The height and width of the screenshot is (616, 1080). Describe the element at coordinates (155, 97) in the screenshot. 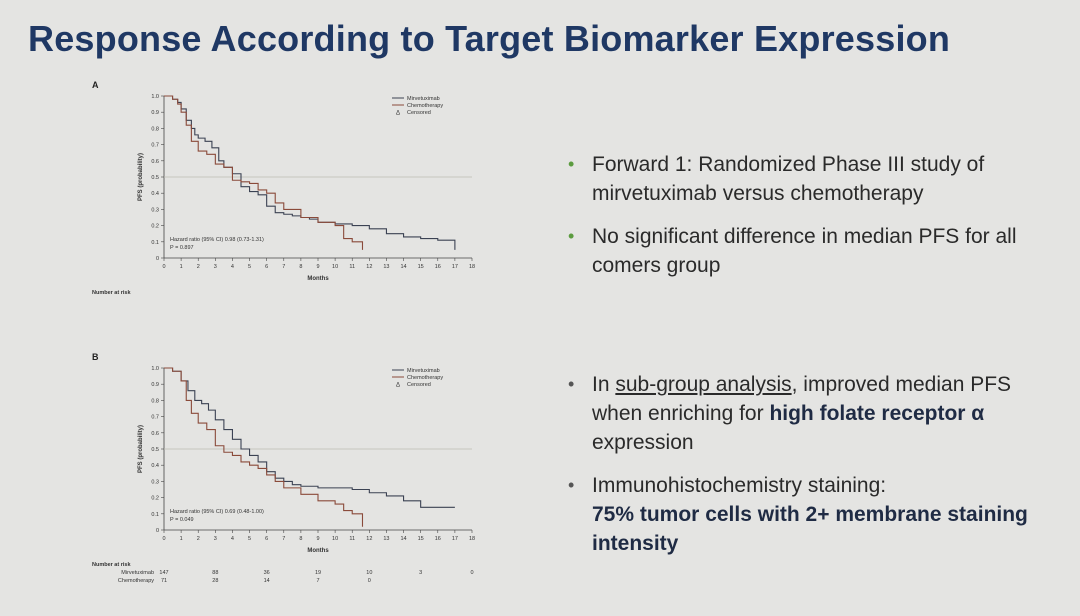

I see `y-tick-label: 1.0` at that location.